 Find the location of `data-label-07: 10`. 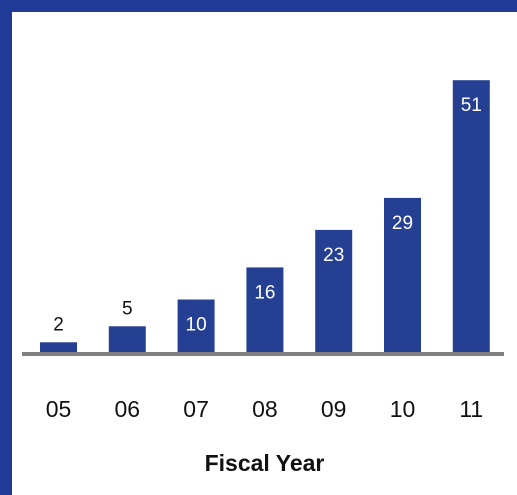

data-label-07: 10 is located at coordinates (196, 325).